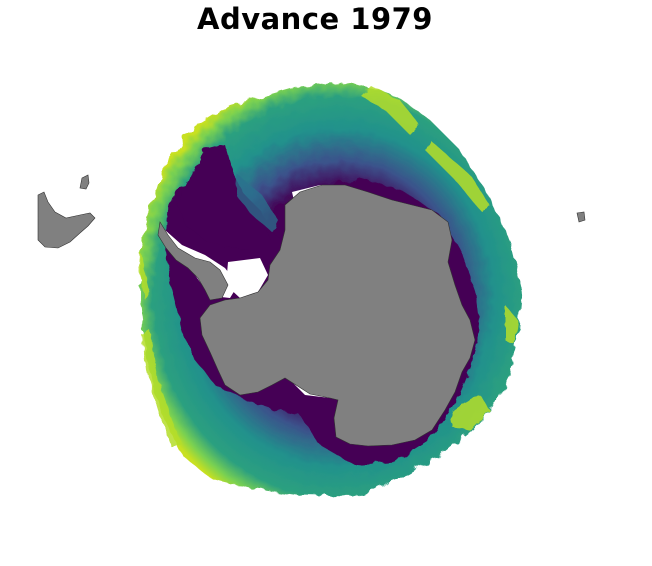 This screenshot has width=652, height=566. I want to click on falkland-islands, so click(84, 182).